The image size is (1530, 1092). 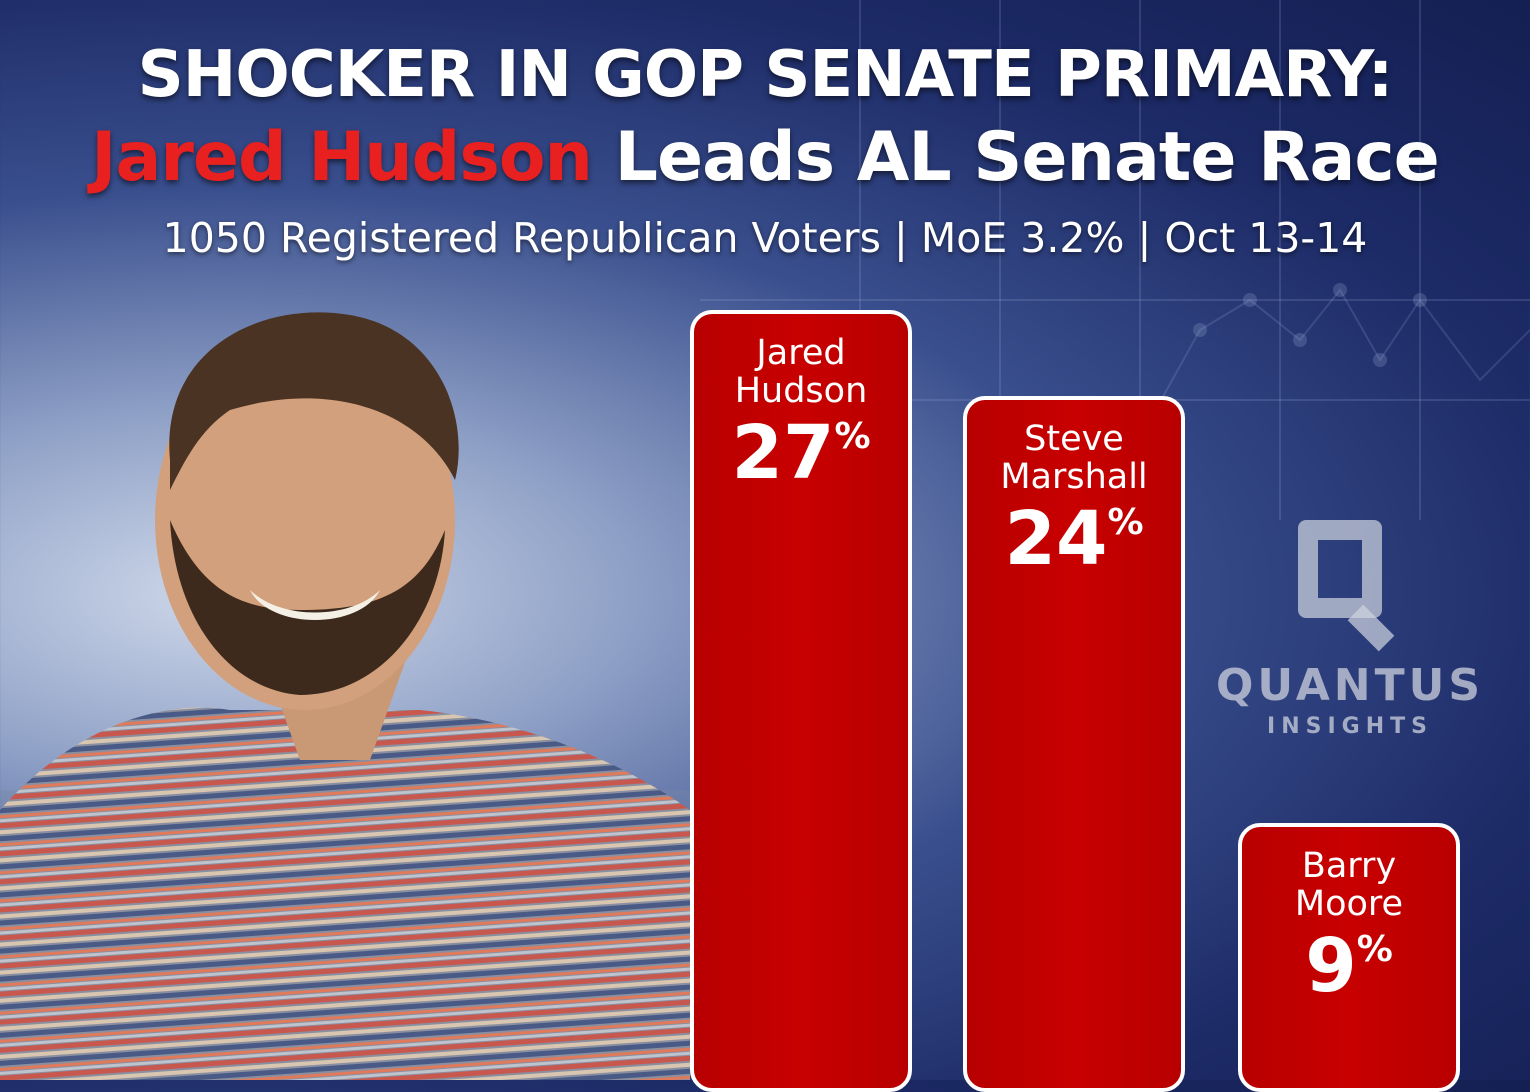 What do you see at coordinates (1015, 157) in the screenshot?
I see `title-rest: Leads AL Senate Race` at bounding box center [1015, 157].